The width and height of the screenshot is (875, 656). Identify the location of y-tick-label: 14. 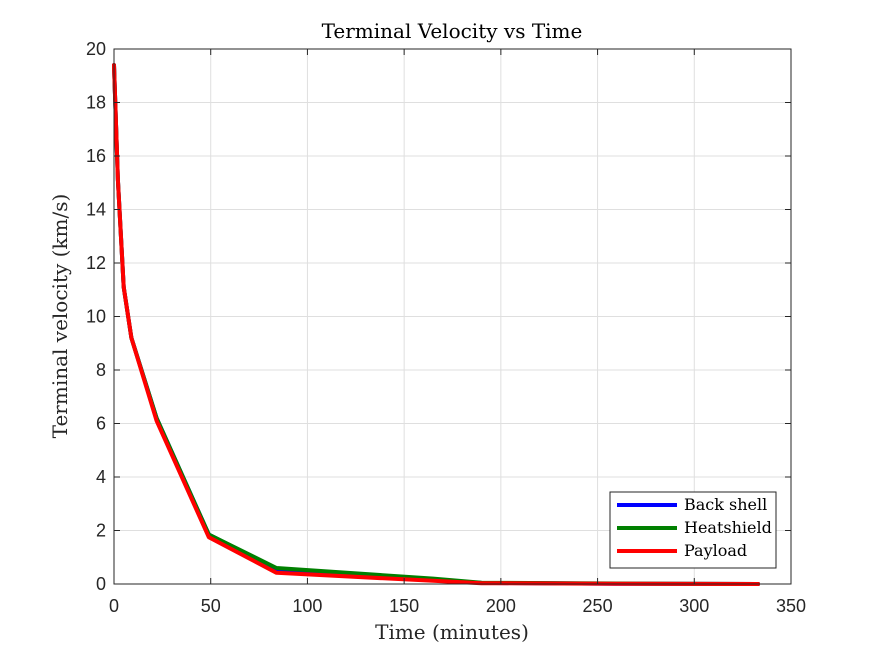
(96, 210).